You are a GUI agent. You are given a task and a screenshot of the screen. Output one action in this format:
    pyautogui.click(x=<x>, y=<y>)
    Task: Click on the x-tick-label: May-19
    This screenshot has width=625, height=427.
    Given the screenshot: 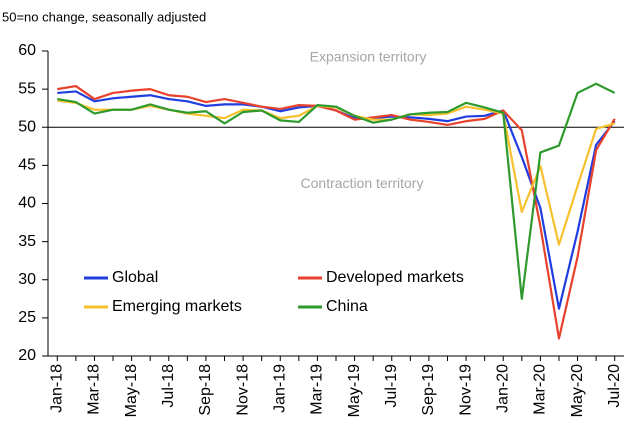 What is the action you would take?
    pyautogui.click(x=354, y=390)
    